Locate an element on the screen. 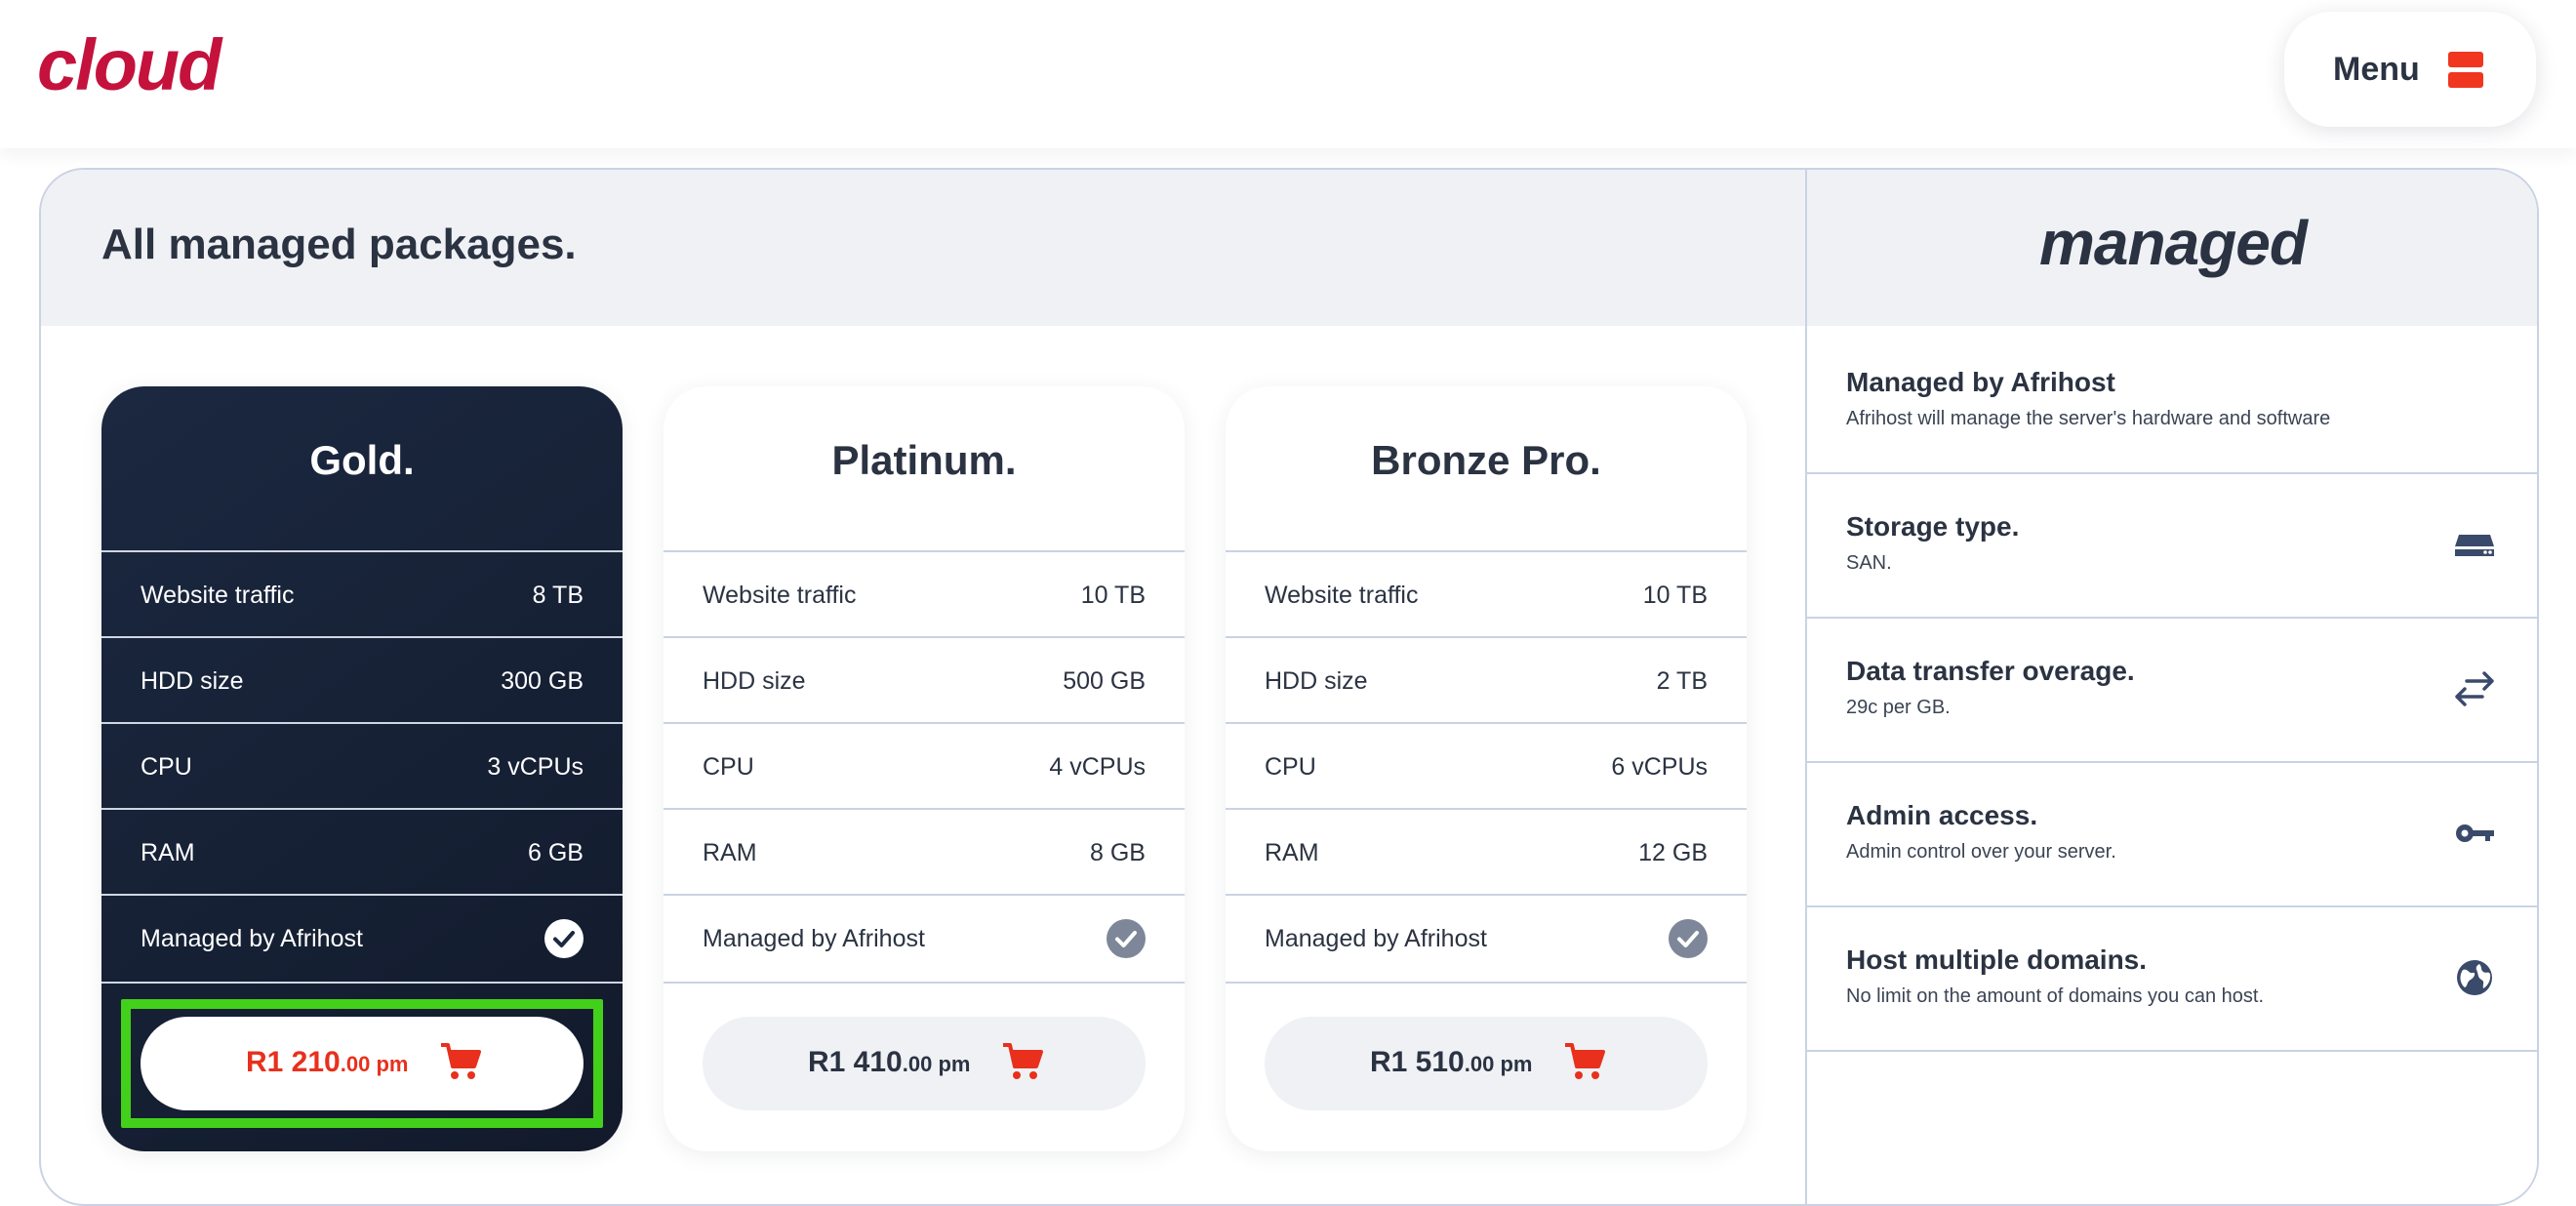 The image size is (2576, 1206). spec-row: RAM 6 GB is located at coordinates (362, 852).